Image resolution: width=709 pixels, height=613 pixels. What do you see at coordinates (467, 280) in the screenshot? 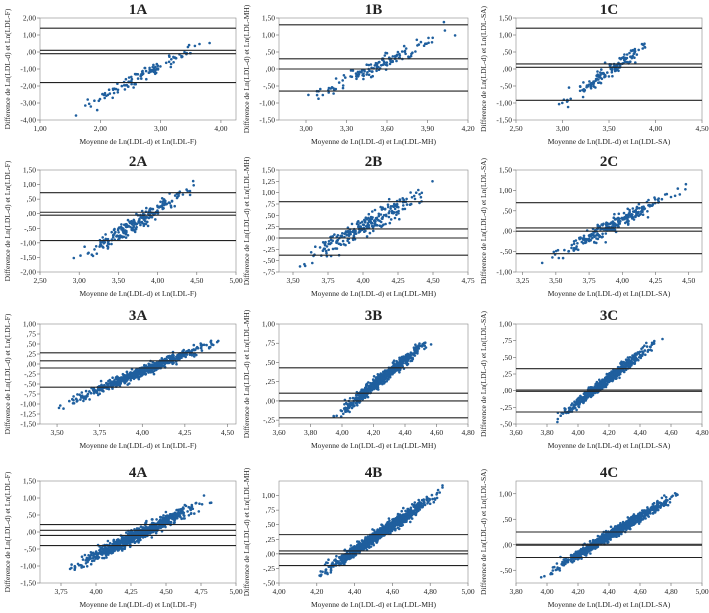
I see `x-tick-label: 4,75` at bounding box center [467, 280].